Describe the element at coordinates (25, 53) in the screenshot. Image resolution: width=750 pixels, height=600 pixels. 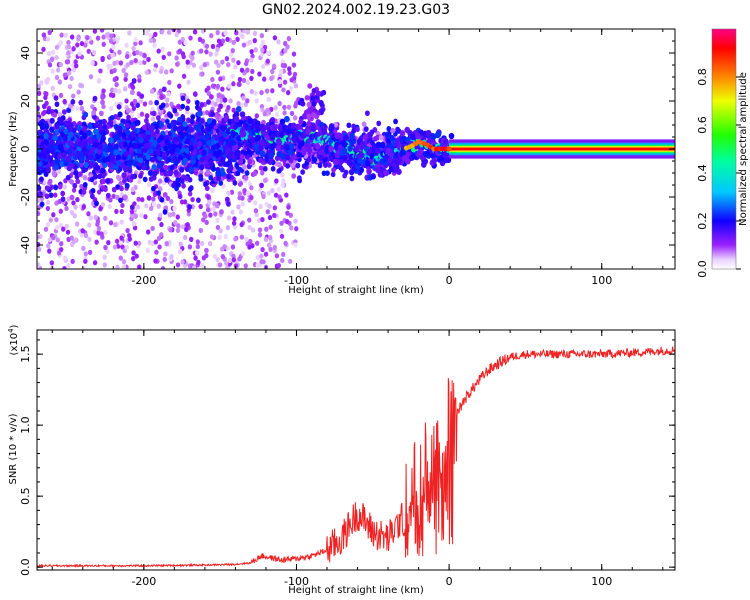
I see `y-tick-label: 40` at that location.